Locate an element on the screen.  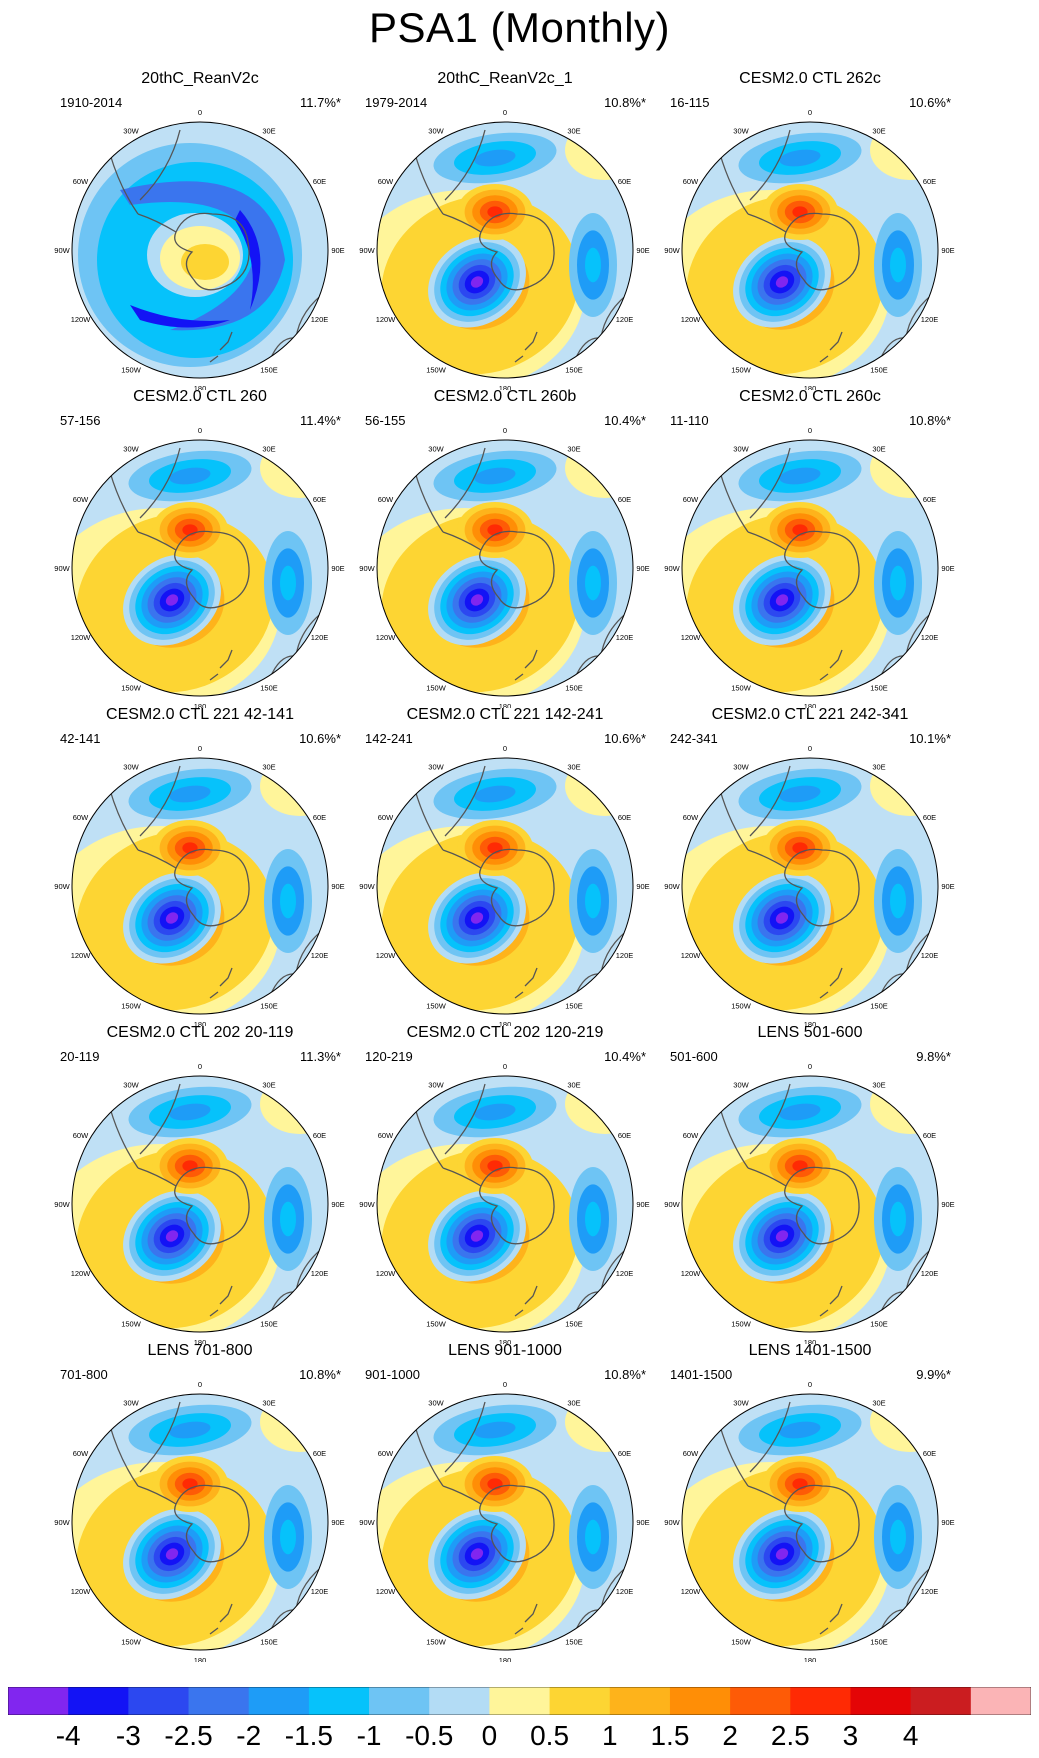
colorbar-tick-label: -1 is located at coordinates (369, 1735).